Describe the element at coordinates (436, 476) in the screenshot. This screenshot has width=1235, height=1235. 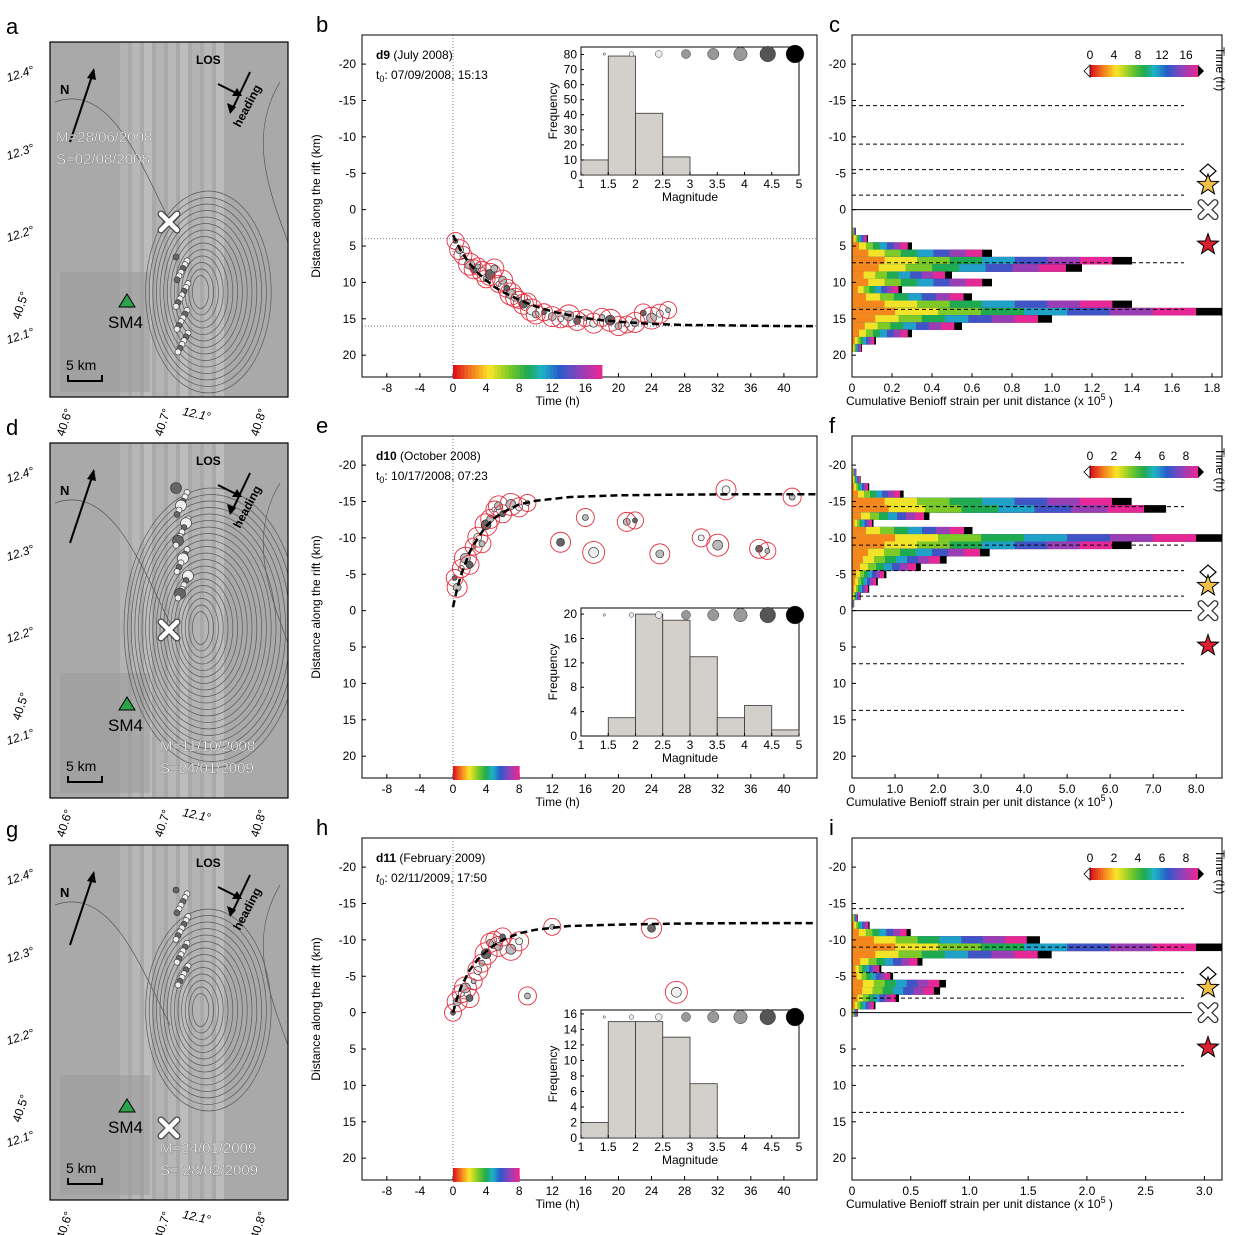
I see `t0-value: : 10/17/2008, 07:23` at that location.